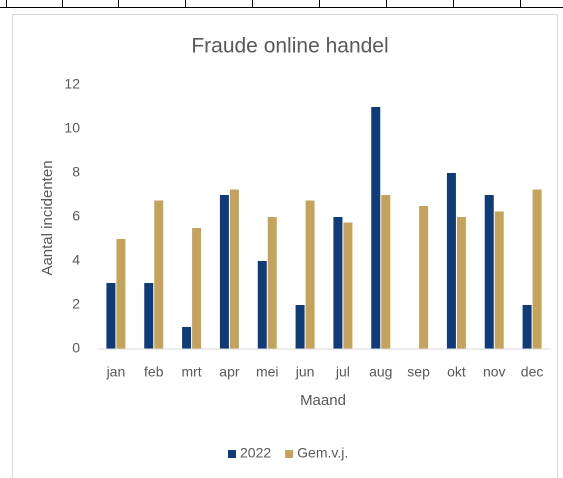 The image size is (563, 478). Describe the element at coordinates (76, 260) in the screenshot. I see `y-tick-label: 4` at that location.